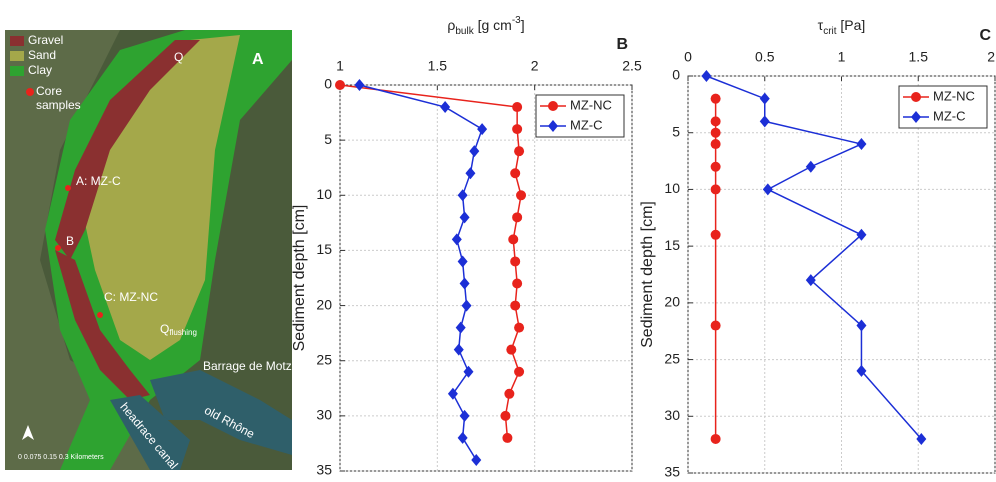  Describe the element at coordinates (830, 31) in the screenshot. I see `title-part: crit` at that location.